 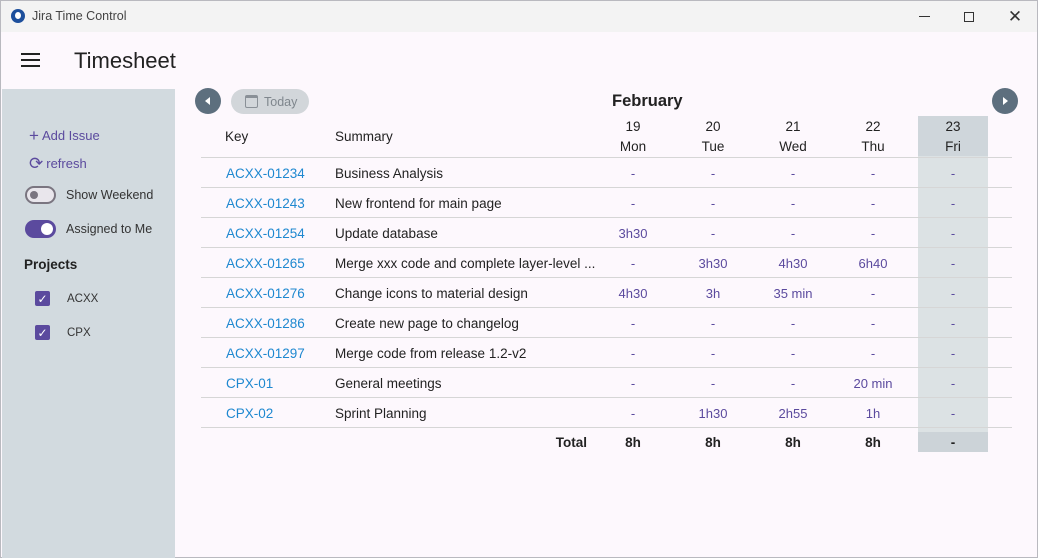 I want to click on next-week-button, so click(x=1005, y=101).